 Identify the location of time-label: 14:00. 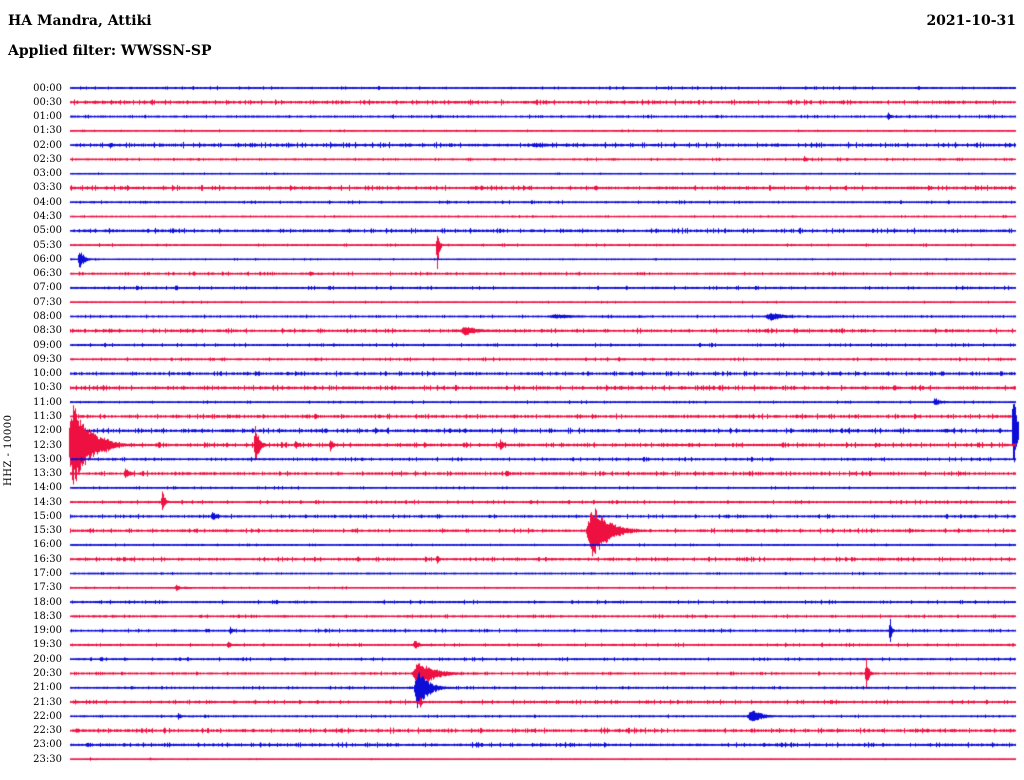
(47, 488).